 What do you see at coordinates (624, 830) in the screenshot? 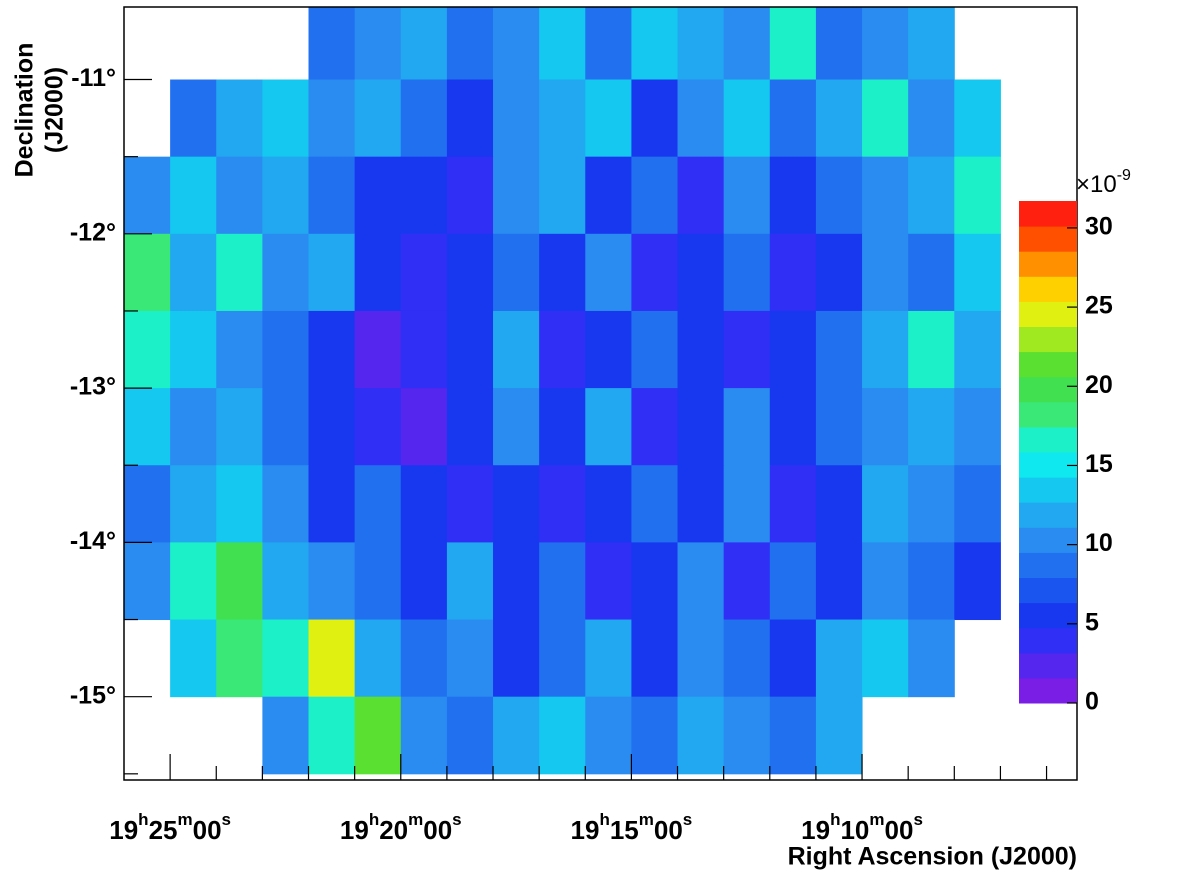
I see `x-tick-label-part: 15` at bounding box center [624, 830].